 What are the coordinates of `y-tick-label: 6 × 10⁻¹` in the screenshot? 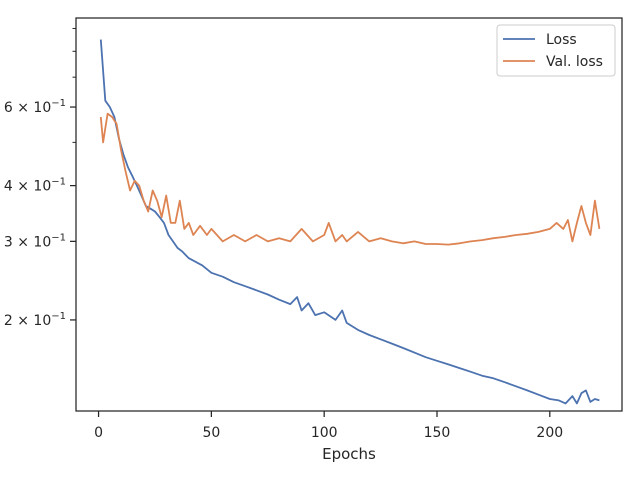 It's located at (35, 107).